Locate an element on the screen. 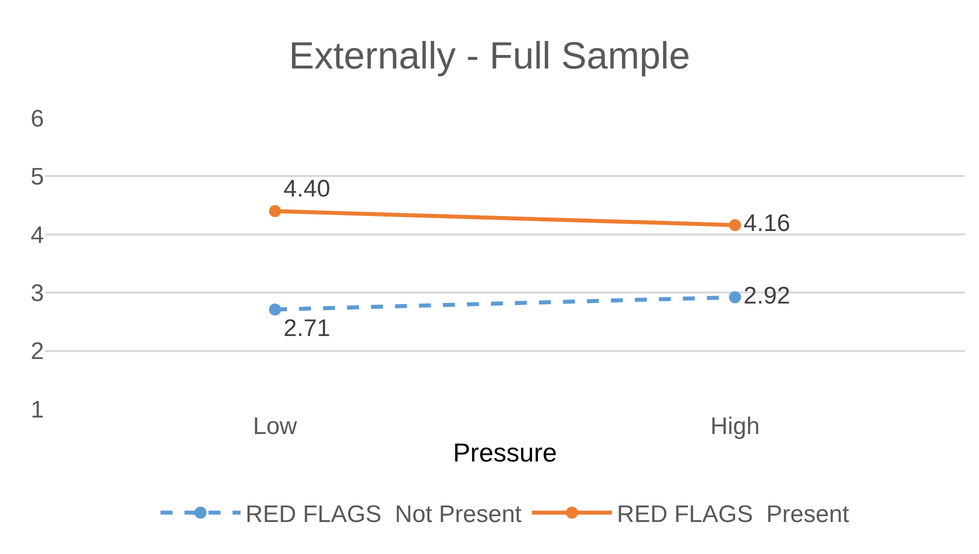 This screenshot has width=979, height=554. data-label: 4.16 is located at coordinates (767, 224).